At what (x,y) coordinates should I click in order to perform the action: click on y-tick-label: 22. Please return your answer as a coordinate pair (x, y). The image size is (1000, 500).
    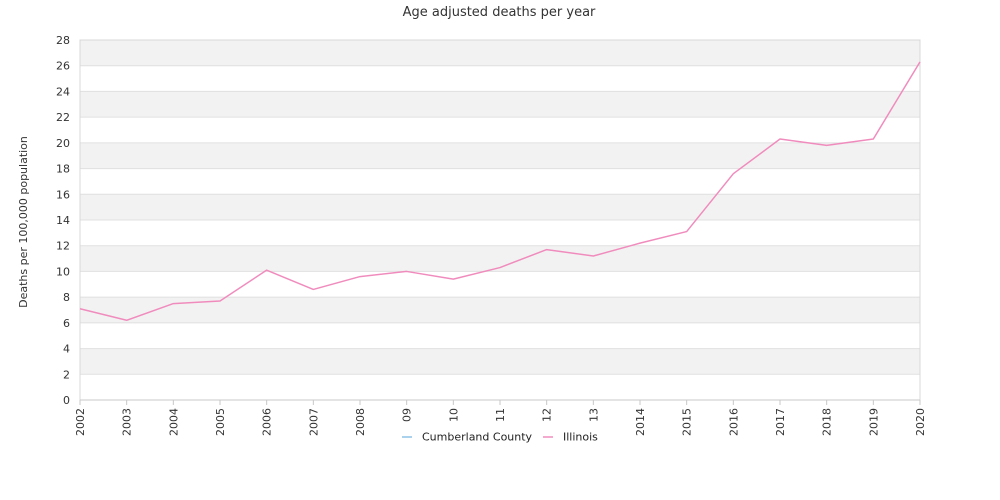
    Looking at the image, I should click on (63, 117).